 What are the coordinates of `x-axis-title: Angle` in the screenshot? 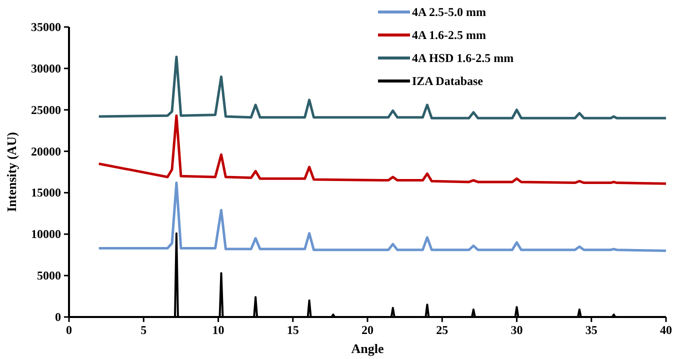 It's located at (367, 348).